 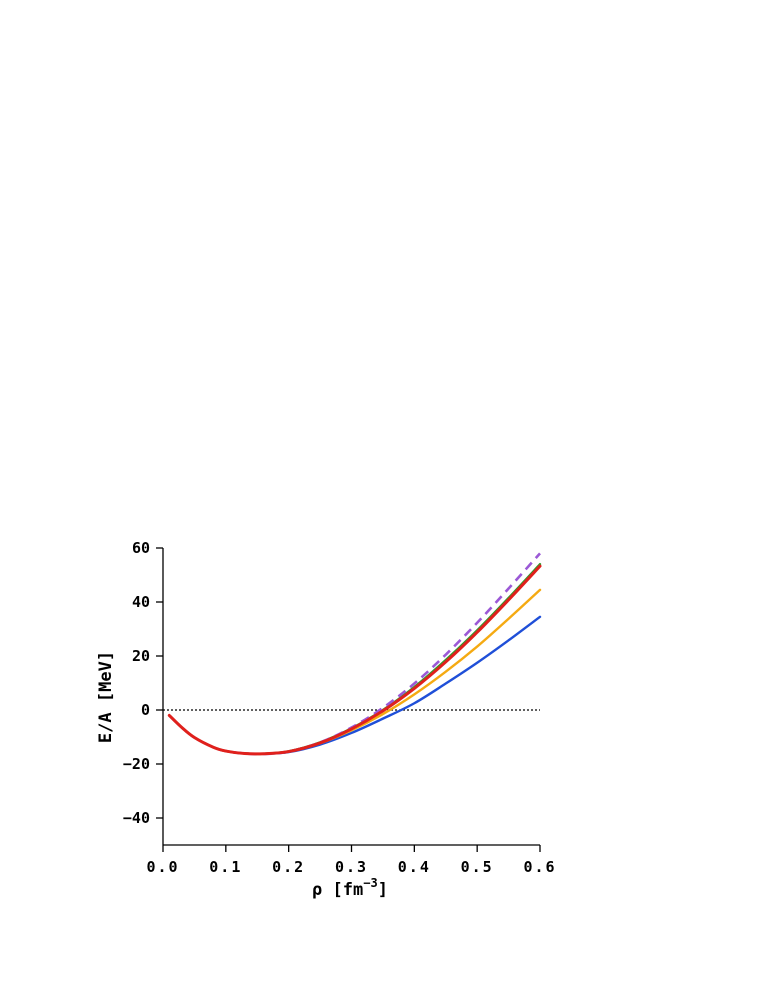 What do you see at coordinates (370, 883) in the screenshot?
I see `x-axis-title-exponent: −3` at bounding box center [370, 883].